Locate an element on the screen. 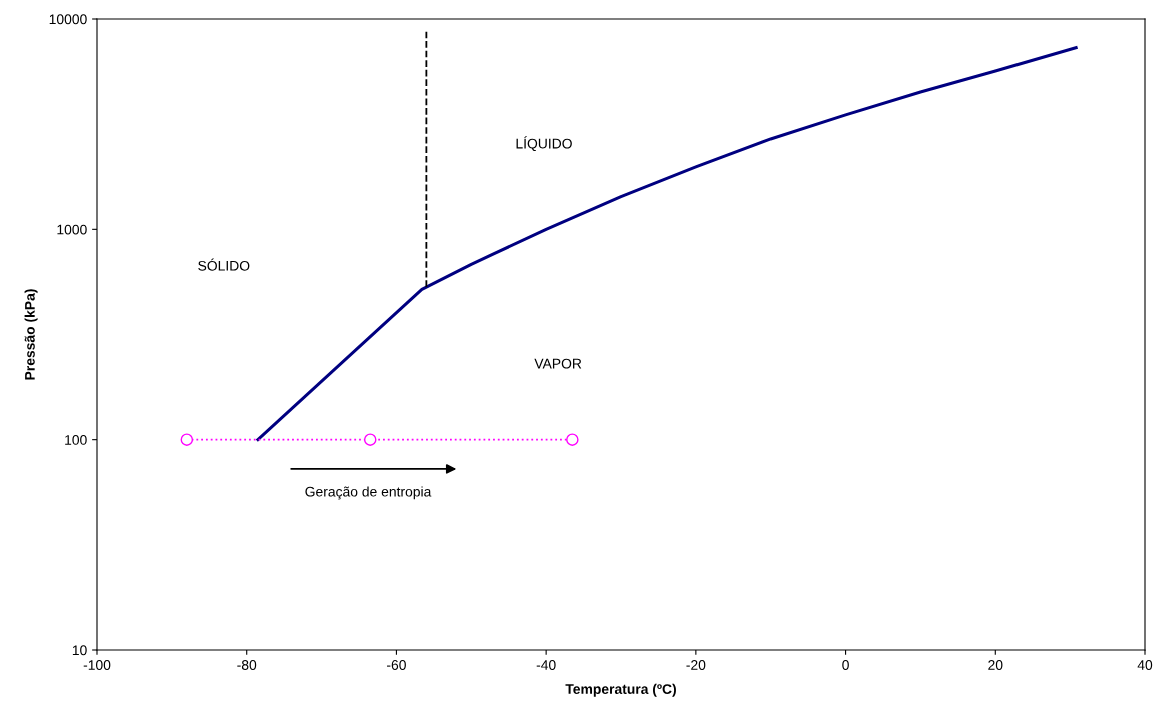  annotation: SÓLIDO is located at coordinates (224, 264).